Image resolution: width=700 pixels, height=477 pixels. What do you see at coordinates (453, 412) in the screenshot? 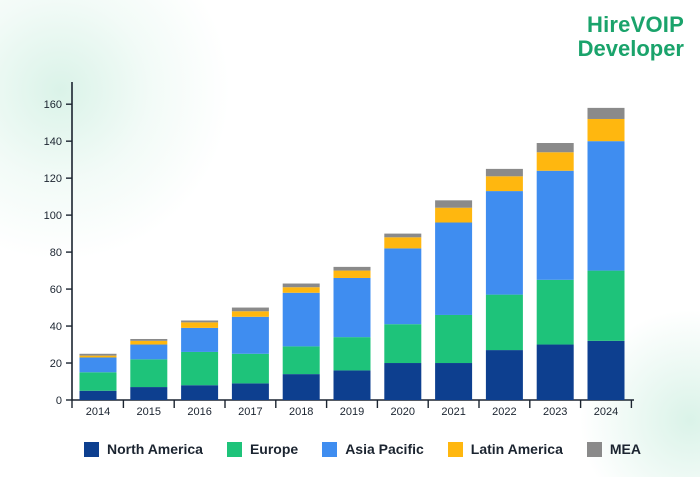
I see `x-tick-label: 2021` at bounding box center [453, 412].